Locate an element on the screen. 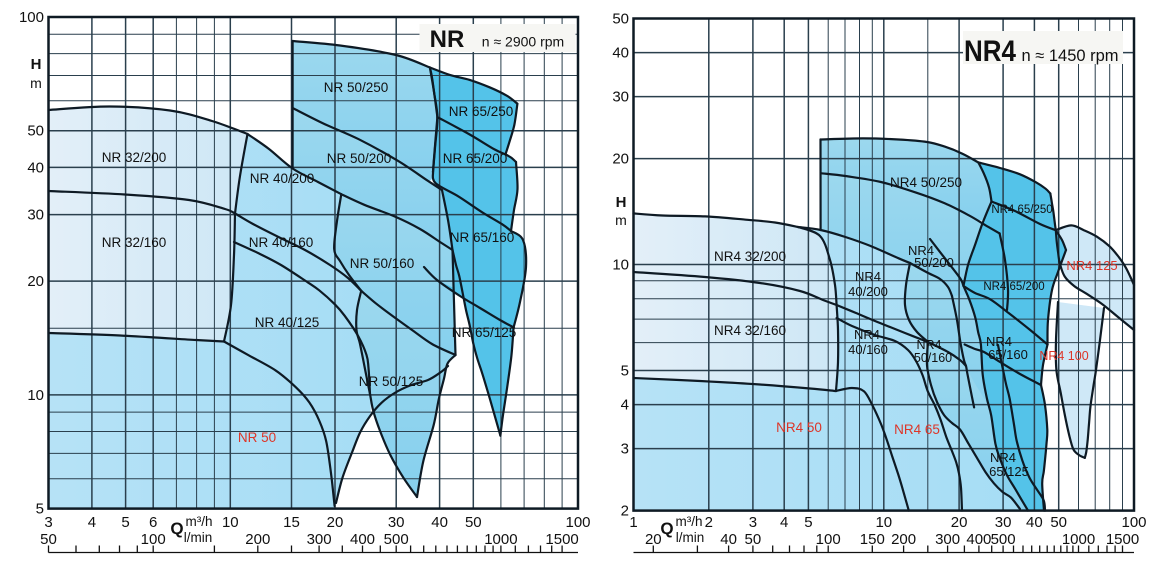 This screenshot has height=569, width=1157. svg-text: NR4 65 is located at coordinates (917, 429).